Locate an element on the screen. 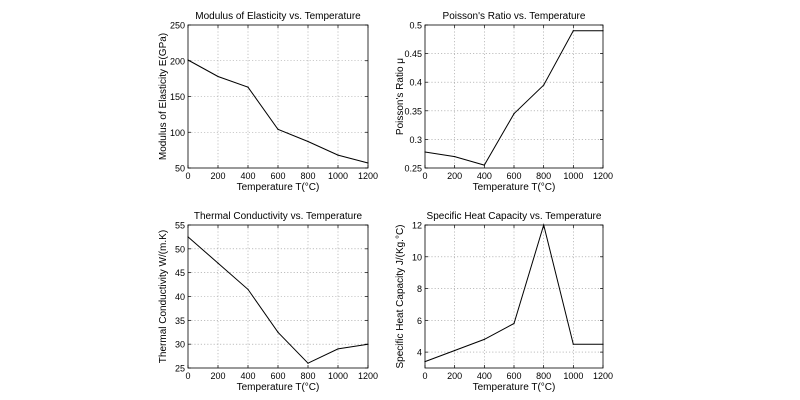 Image resolution: width=800 pixels, height=400 pixels. y-axis-label: Poisson's Ratio μ is located at coordinates (400, 96).